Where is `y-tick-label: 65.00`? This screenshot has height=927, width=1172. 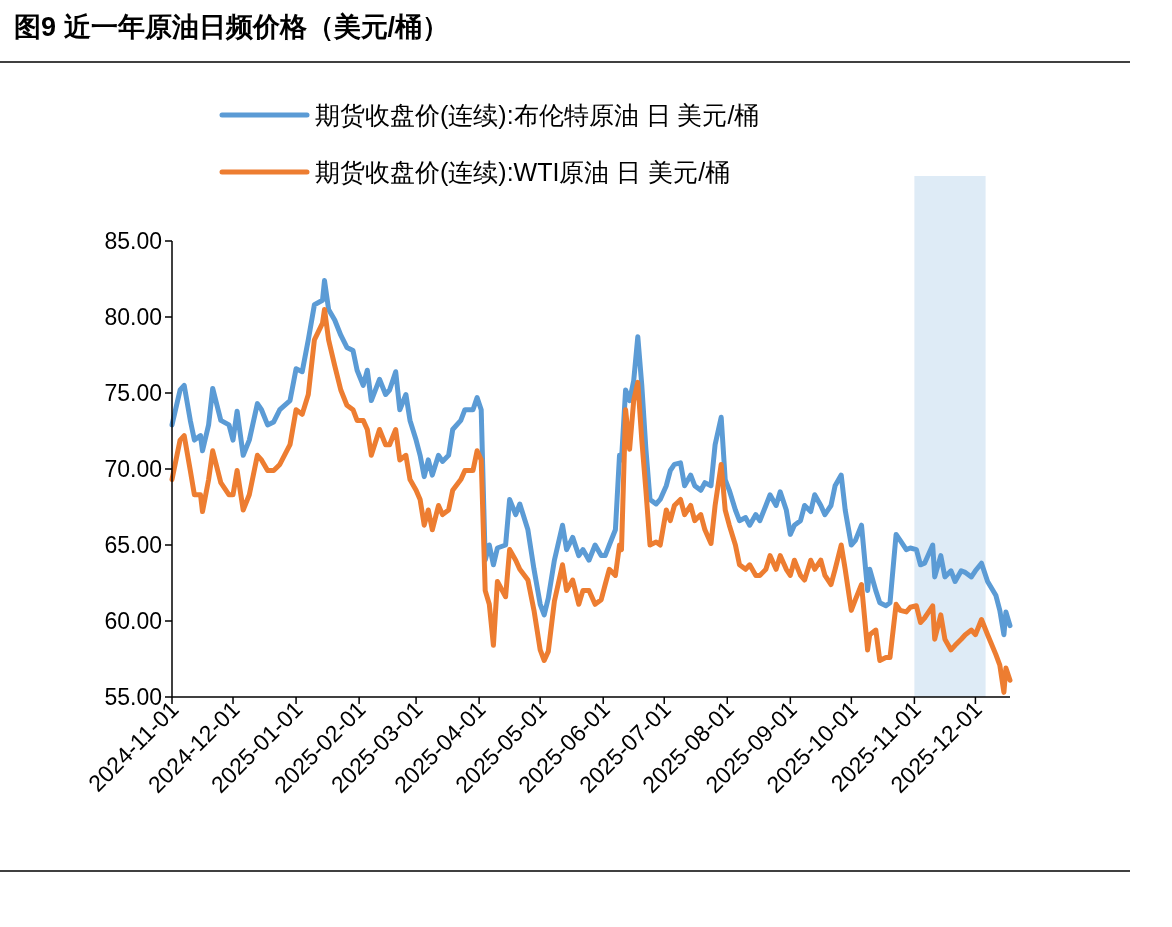
y-tick-label: 65.00 is located at coordinates (133, 545).